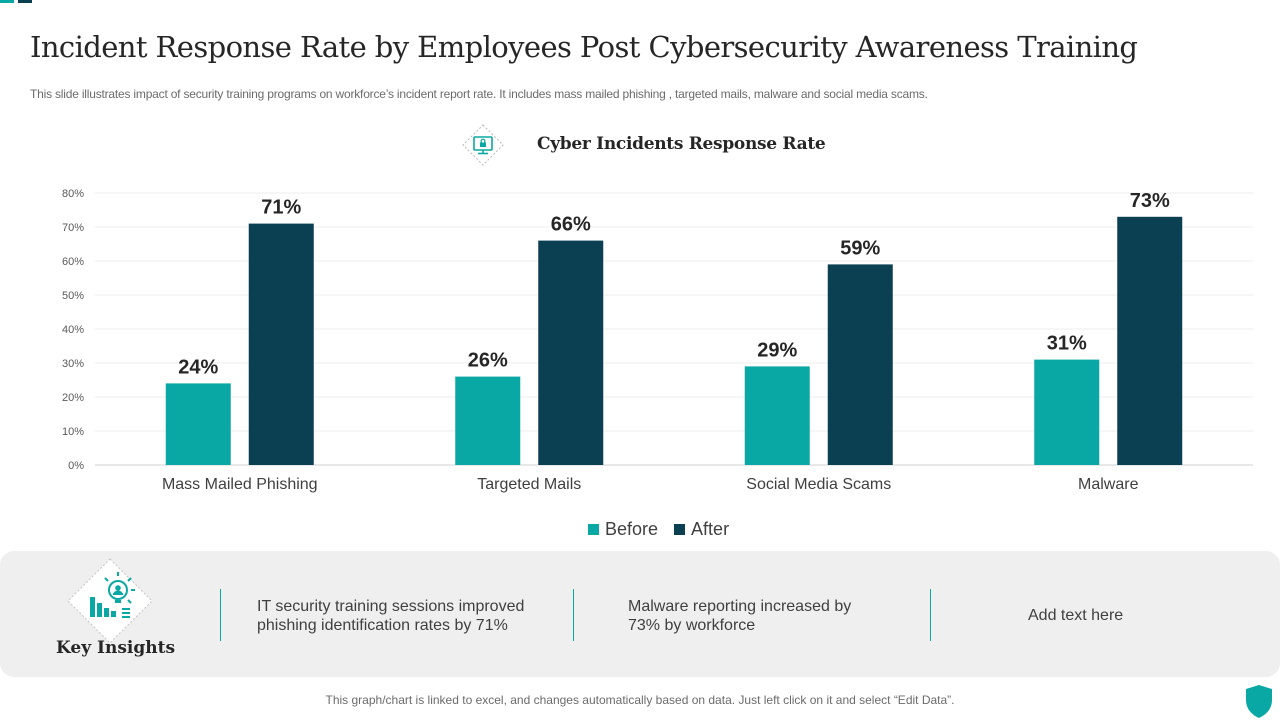  Describe the element at coordinates (73, 398) in the screenshot. I see `y-tick-label: 20%` at that location.